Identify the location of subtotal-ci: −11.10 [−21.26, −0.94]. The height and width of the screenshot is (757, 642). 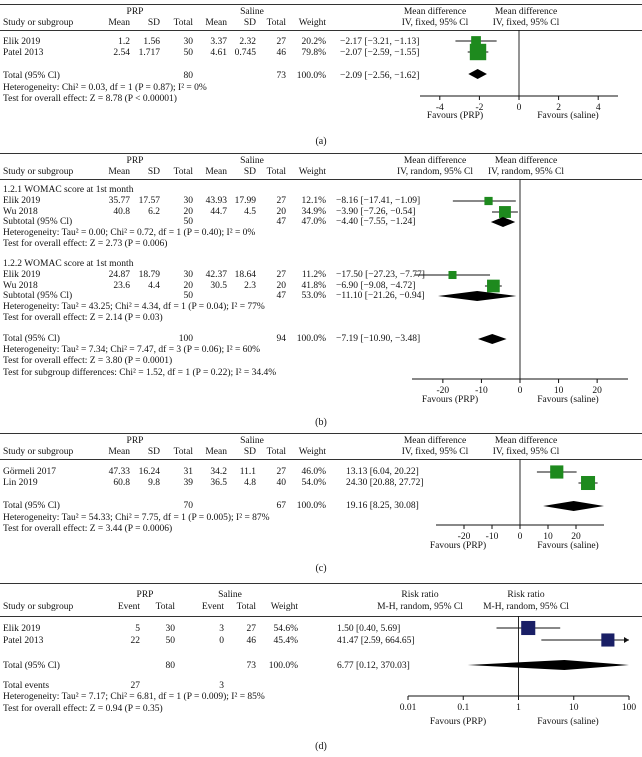
(380, 296).